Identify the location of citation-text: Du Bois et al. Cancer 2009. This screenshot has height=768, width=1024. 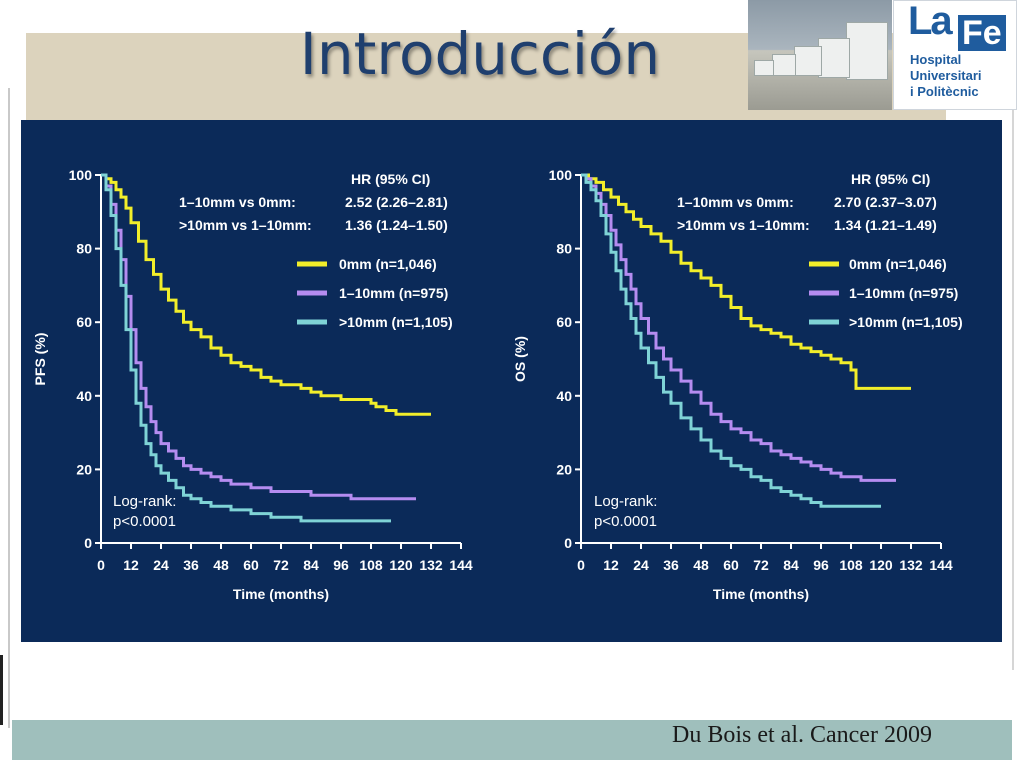
(802, 735).